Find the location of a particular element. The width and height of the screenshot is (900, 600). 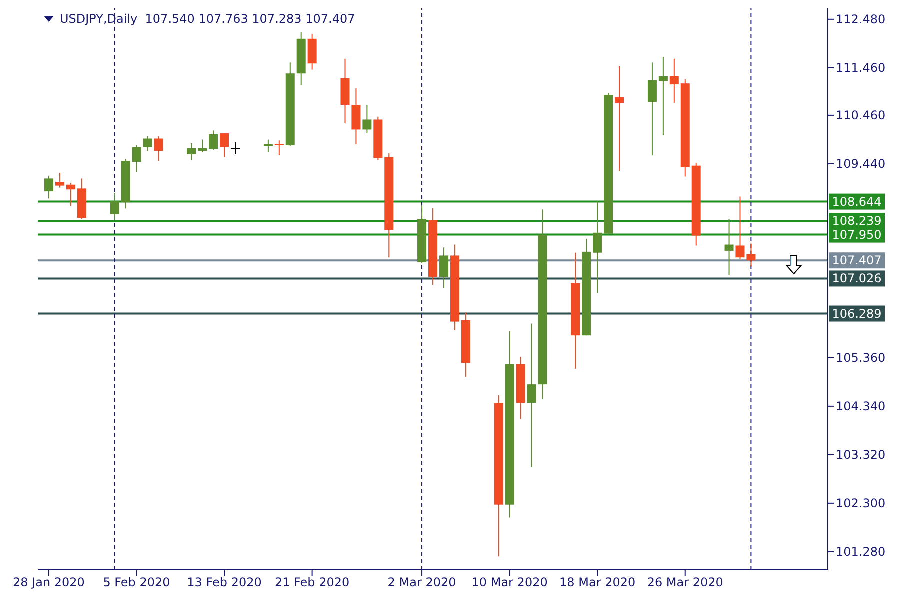

ref-line-label: 107.407 is located at coordinates (857, 261).